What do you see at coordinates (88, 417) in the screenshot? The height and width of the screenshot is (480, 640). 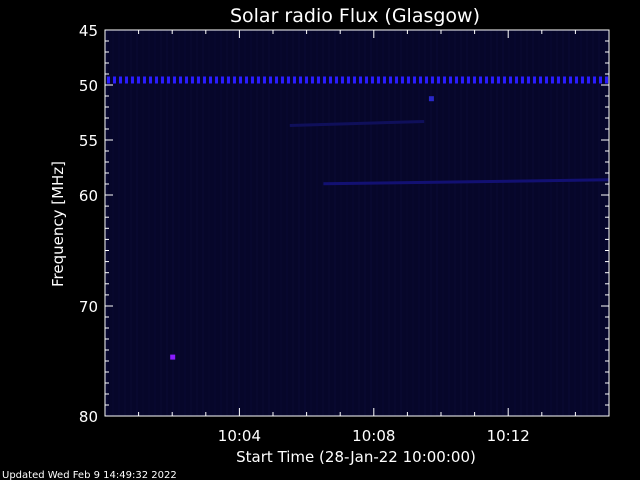 I see `y-tick-label: 80` at bounding box center [88, 417].